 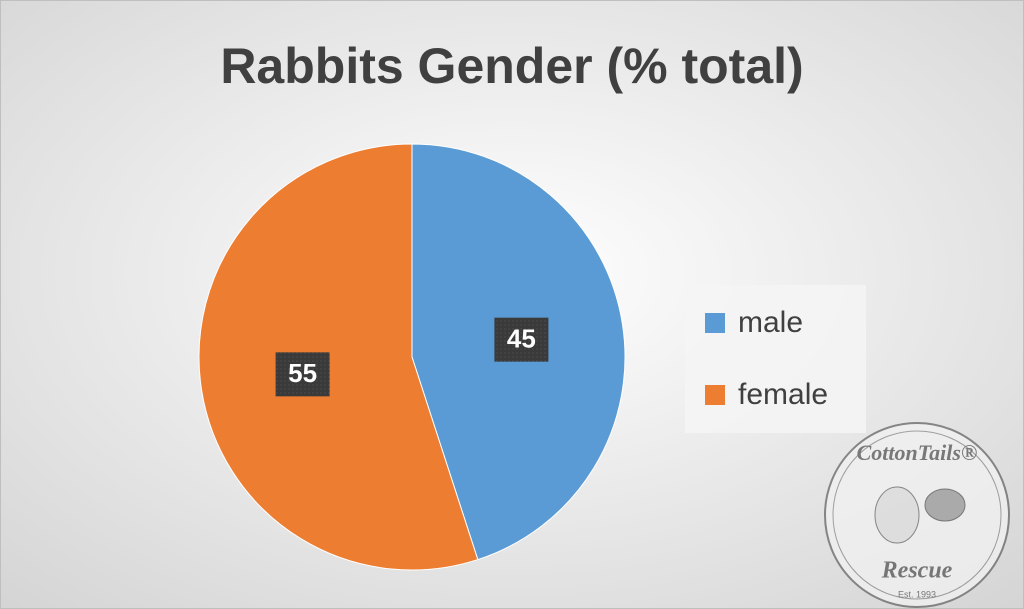 What do you see at coordinates (766, 358) in the screenshot?
I see `legend: male female` at bounding box center [766, 358].